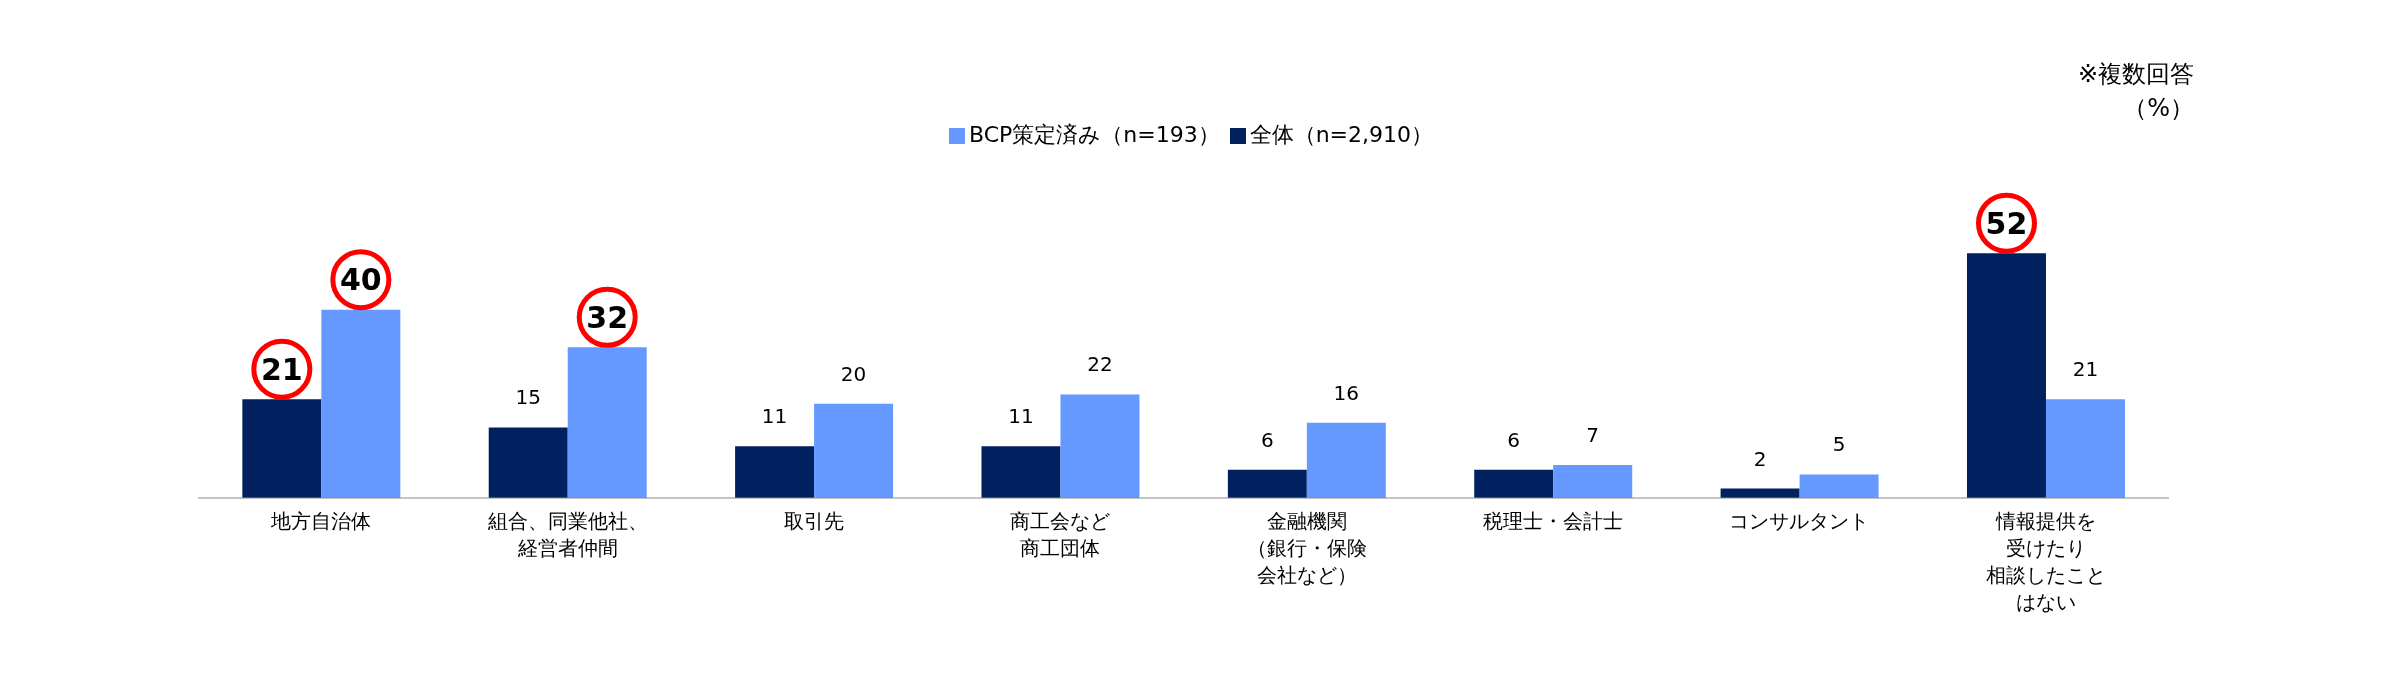 The width and height of the screenshot is (2392, 700). What do you see at coordinates (1346, 392) in the screenshot?
I see `data-label: 16` at bounding box center [1346, 392].